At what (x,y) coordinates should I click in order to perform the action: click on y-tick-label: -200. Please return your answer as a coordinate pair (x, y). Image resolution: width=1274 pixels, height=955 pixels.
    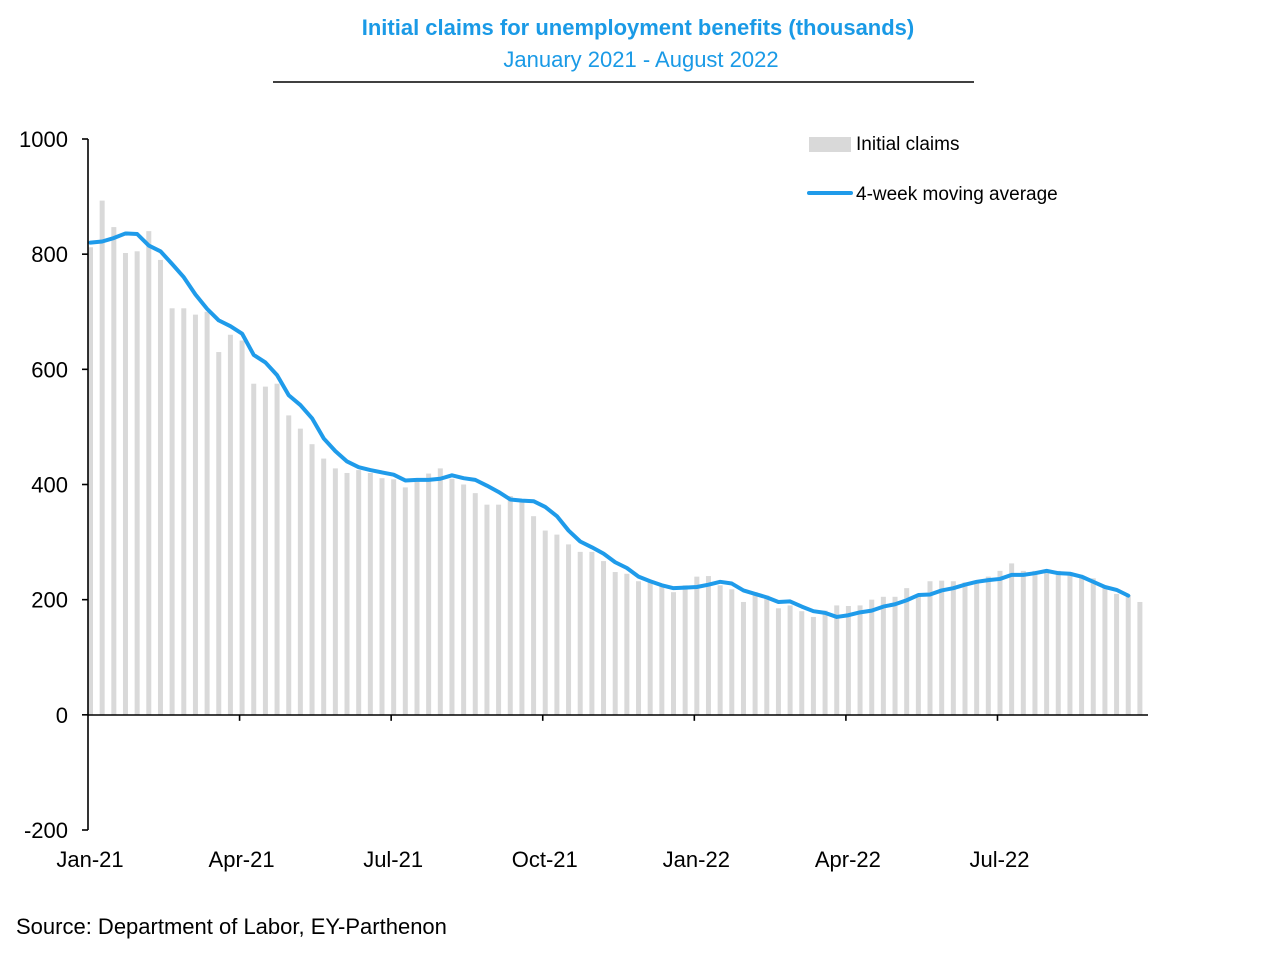
    Looking at the image, I should click on (46, 830).